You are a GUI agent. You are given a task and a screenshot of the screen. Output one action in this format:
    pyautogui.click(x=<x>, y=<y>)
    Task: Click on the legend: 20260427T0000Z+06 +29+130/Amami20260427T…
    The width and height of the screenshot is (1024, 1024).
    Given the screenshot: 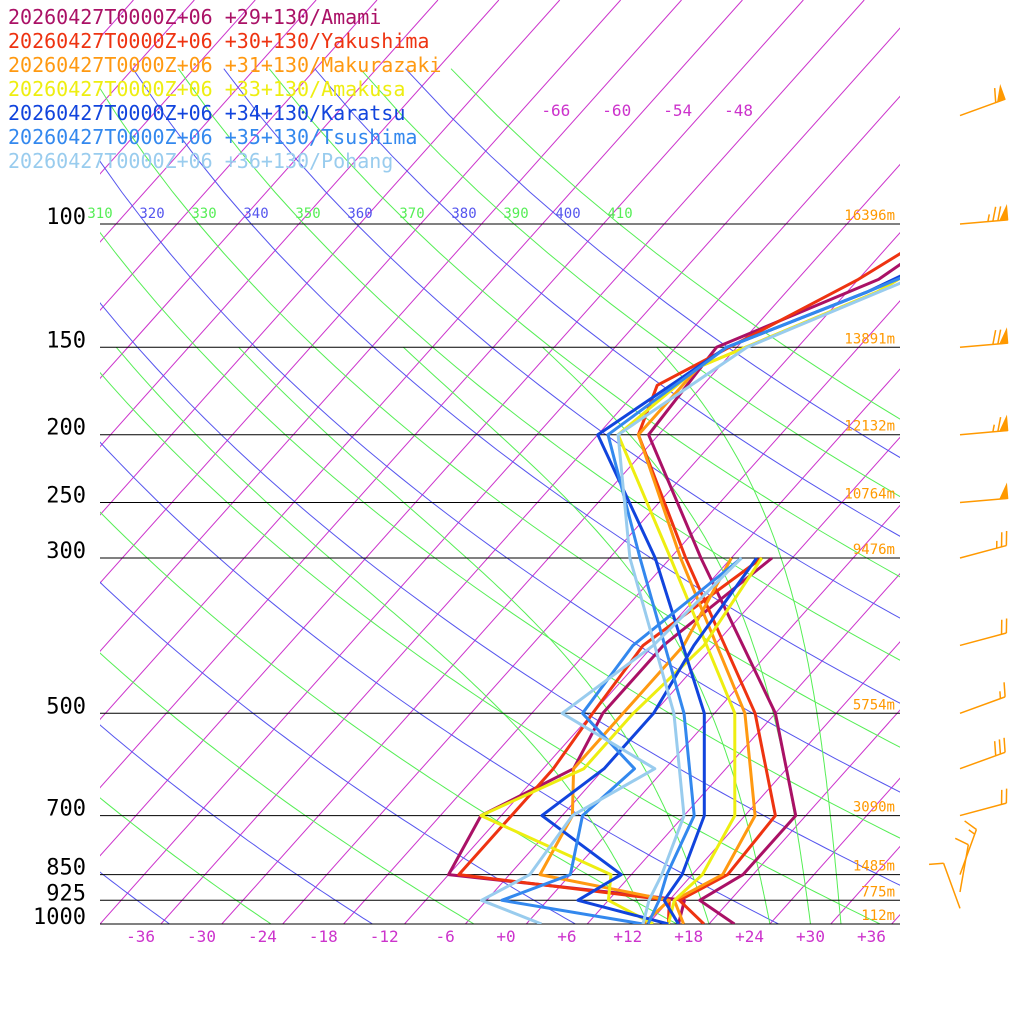 What is the action you would take?
    pyautogui.click(x=224, y=89)
    